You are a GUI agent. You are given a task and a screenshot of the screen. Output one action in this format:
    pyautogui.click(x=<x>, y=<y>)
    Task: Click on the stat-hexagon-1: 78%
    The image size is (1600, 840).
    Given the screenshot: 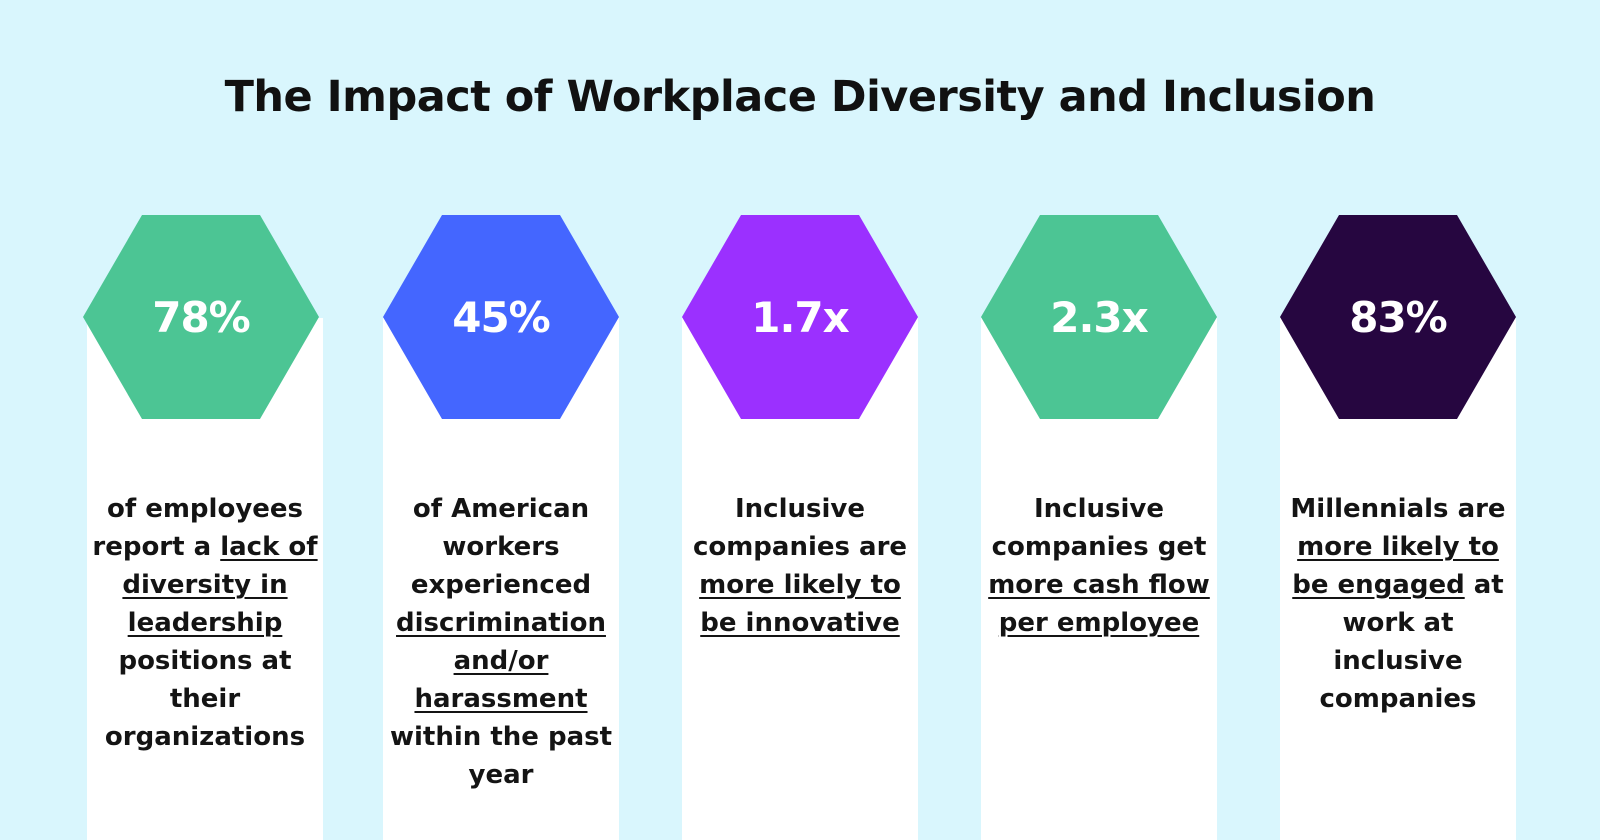 What is the action you would take?
    pyautogui.click(x=201, y=317)
    